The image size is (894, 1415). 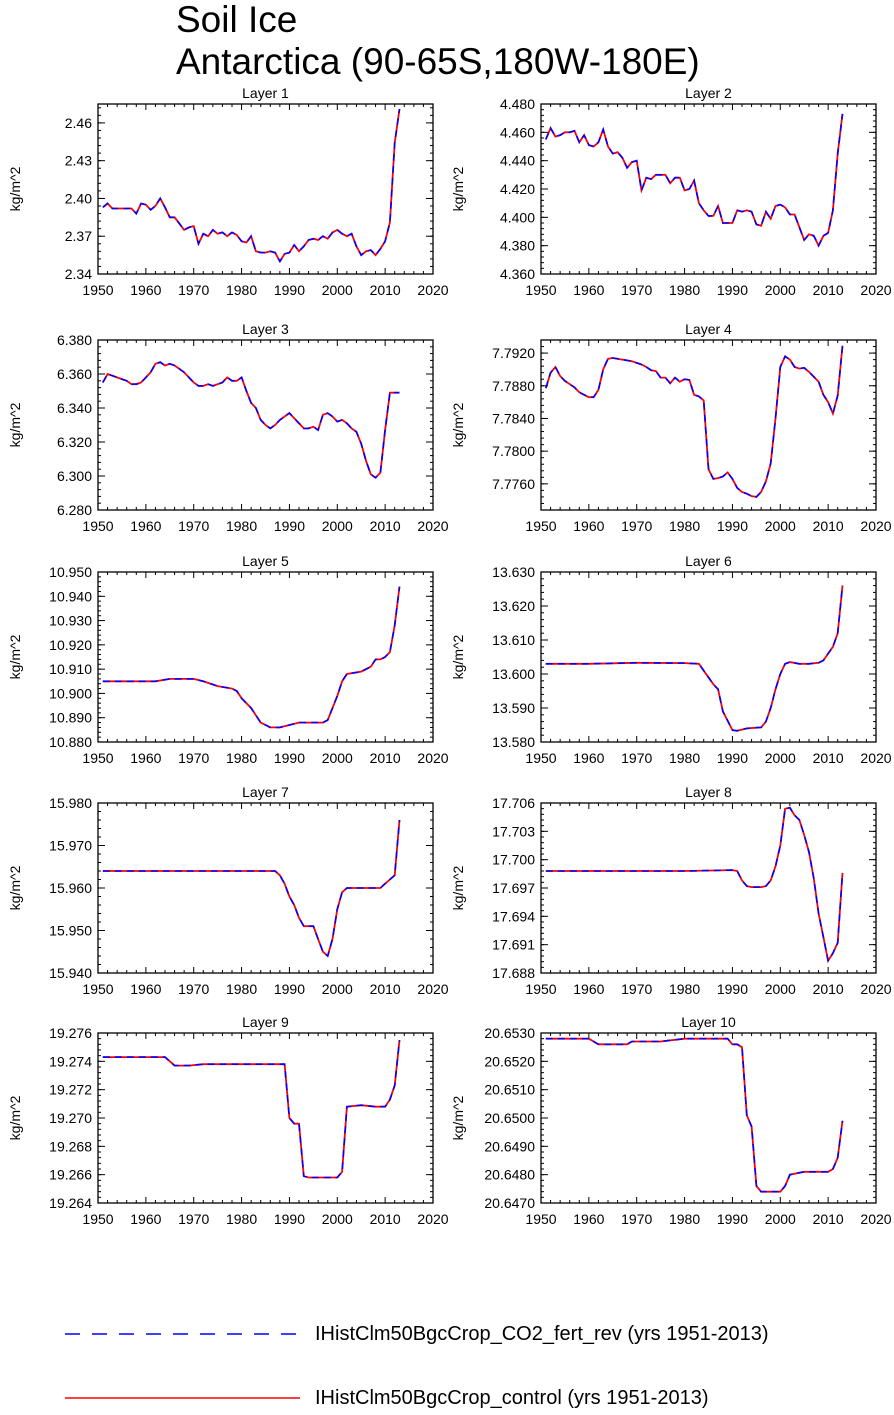 I want to click on y-tick-label: 20.6530, so click(x=509, y=1033).